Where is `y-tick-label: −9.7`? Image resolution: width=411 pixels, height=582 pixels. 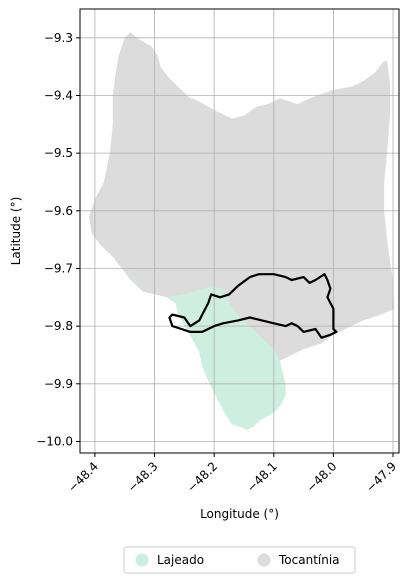
y-tick-label: −9.7 is located at coordinates (58, 268).